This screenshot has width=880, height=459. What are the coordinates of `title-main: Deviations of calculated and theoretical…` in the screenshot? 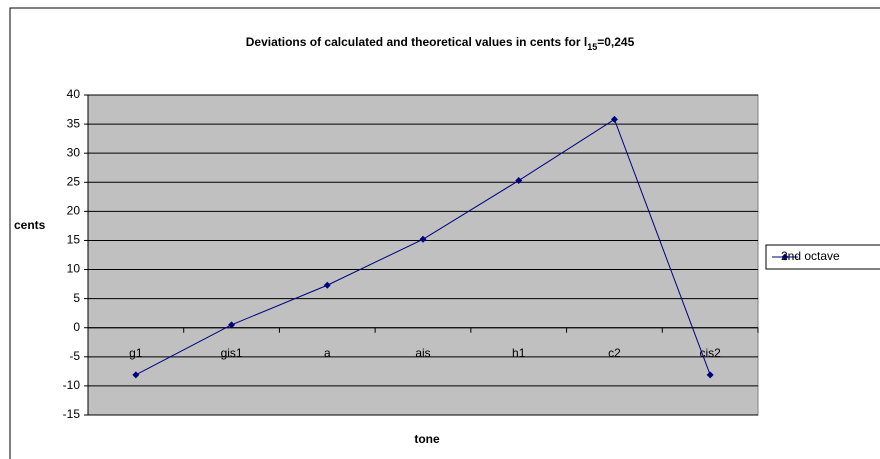 It's located at (416, 42).